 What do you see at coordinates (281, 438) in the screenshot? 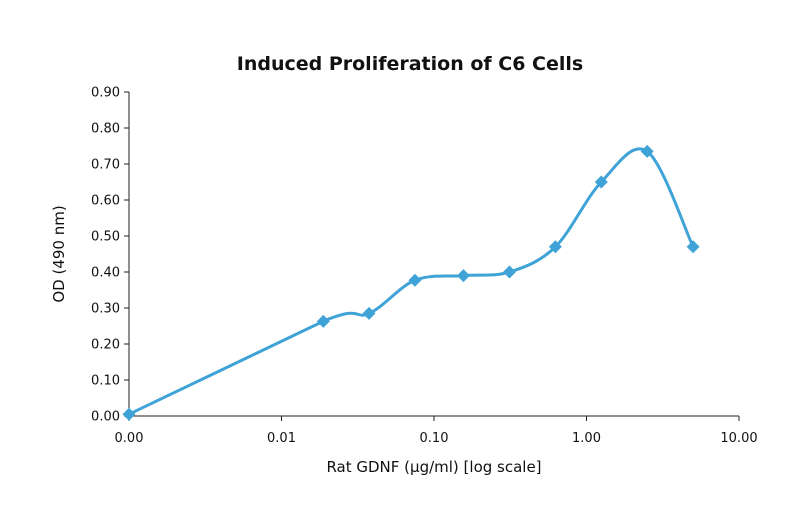
I see `x-tick-label: 0.01` at bounding box center [281, 438].